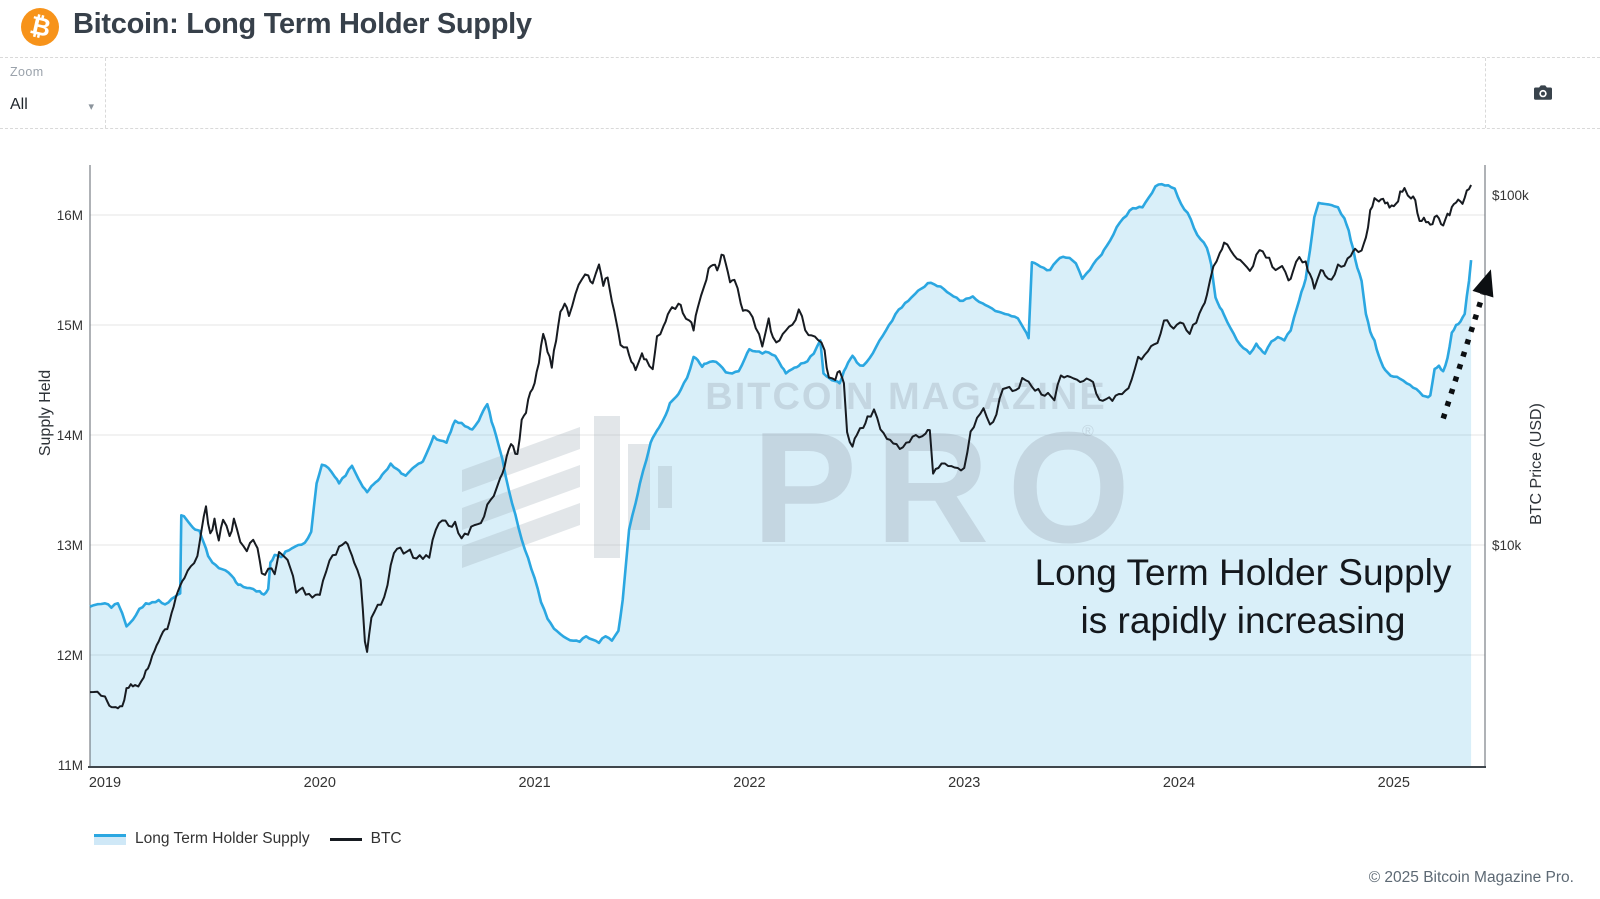 This screenshot has width=1600, height=899. What do you see at coordinates (70, 765) in the screenshot?
I see `y-left-tick-label: 11M` at bounding box center [70, 765].